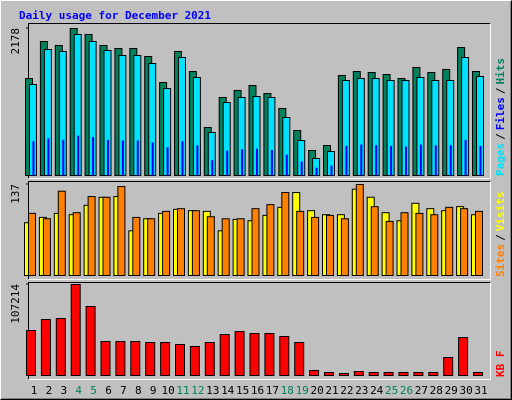 The width and height of the screenshot is (512, 400). I want to click on x-tick-label: 26, so click(406, 390).